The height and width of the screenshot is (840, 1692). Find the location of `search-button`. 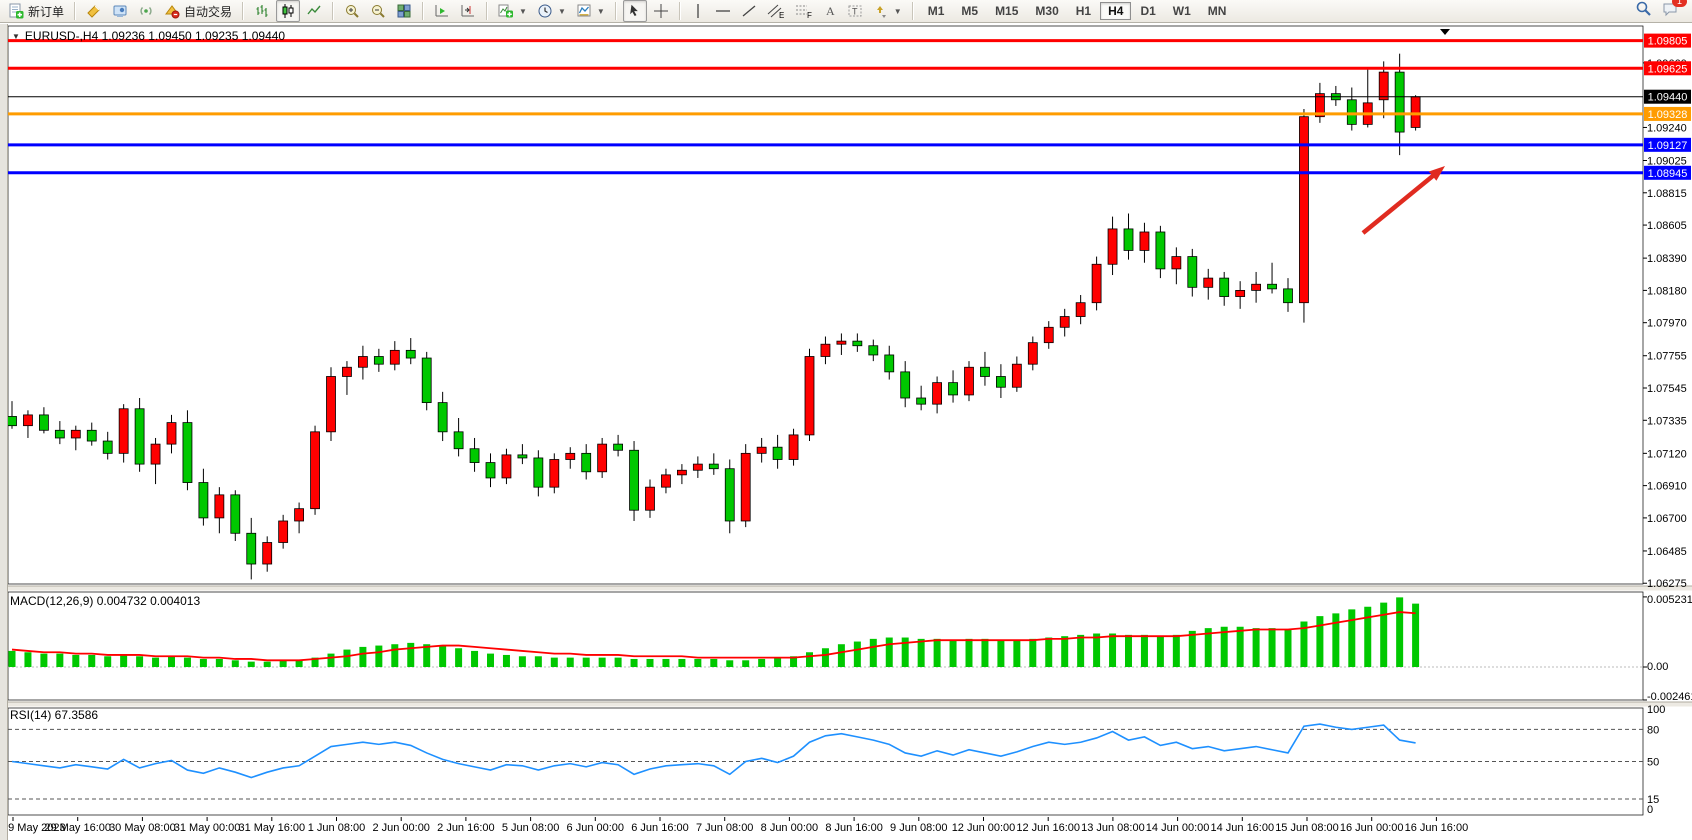

search-button is located at coordinates (1643, 11).